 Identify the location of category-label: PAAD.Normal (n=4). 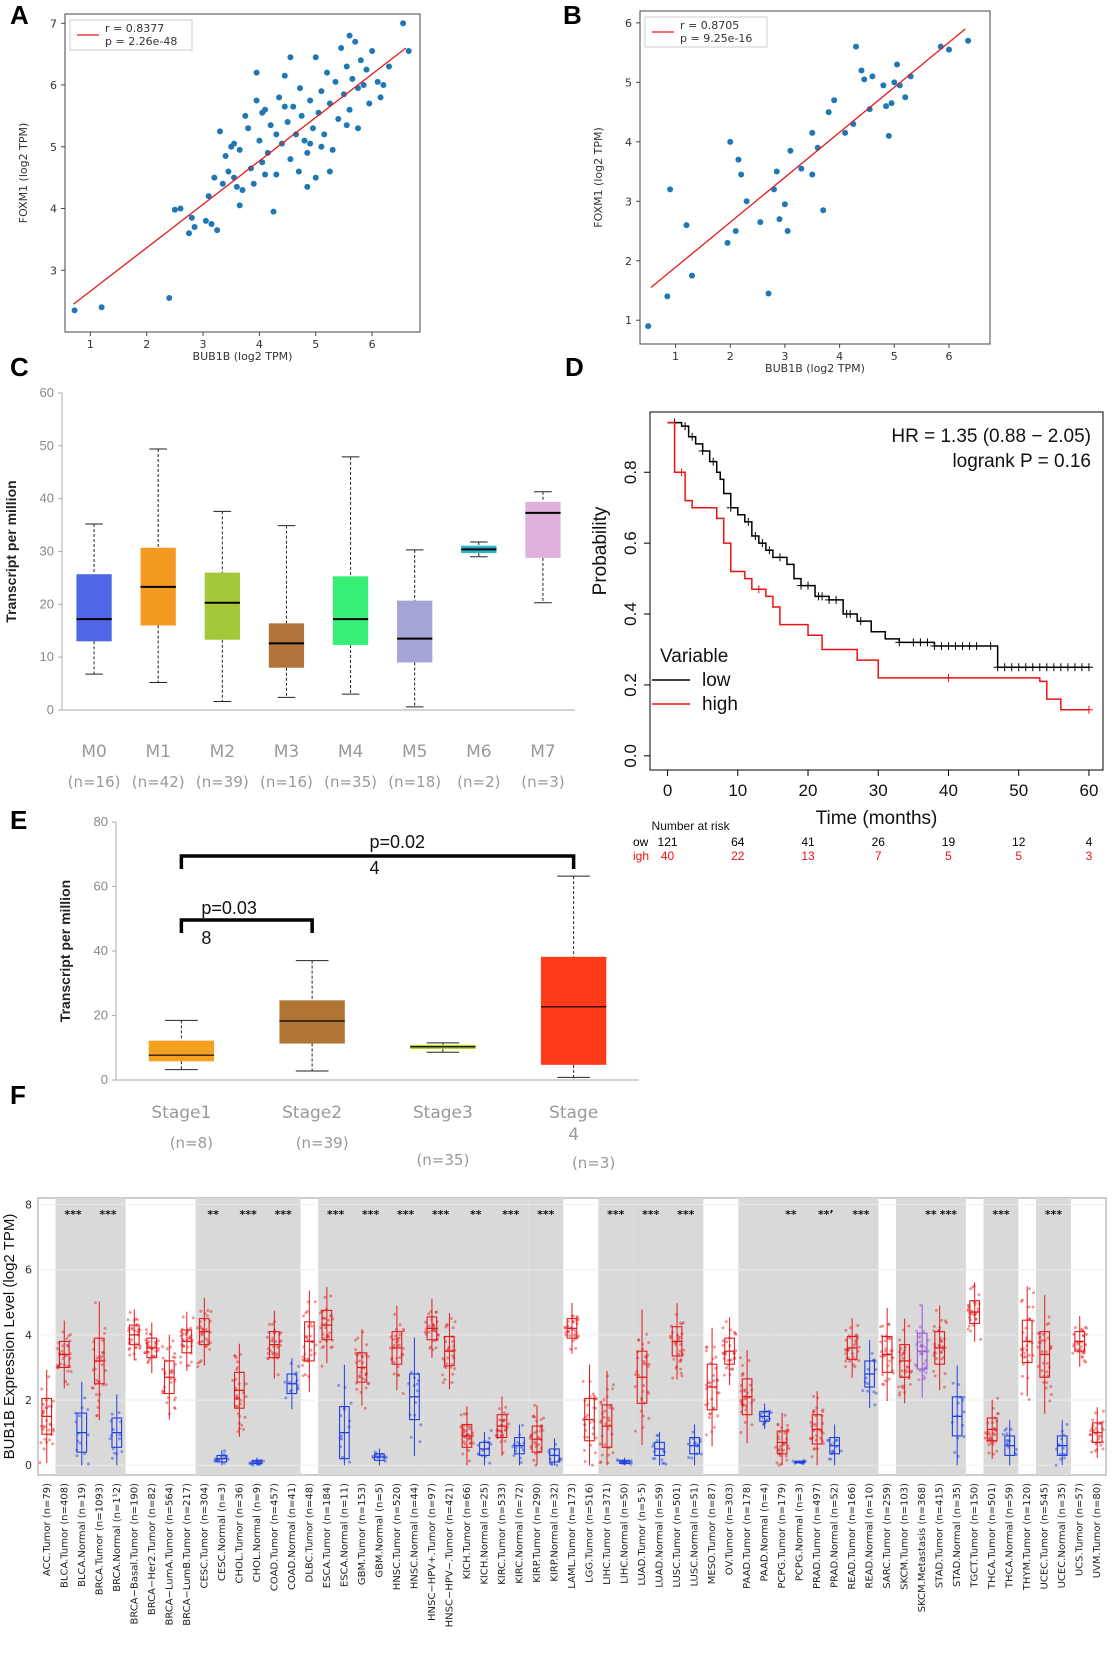
(765, 1532).